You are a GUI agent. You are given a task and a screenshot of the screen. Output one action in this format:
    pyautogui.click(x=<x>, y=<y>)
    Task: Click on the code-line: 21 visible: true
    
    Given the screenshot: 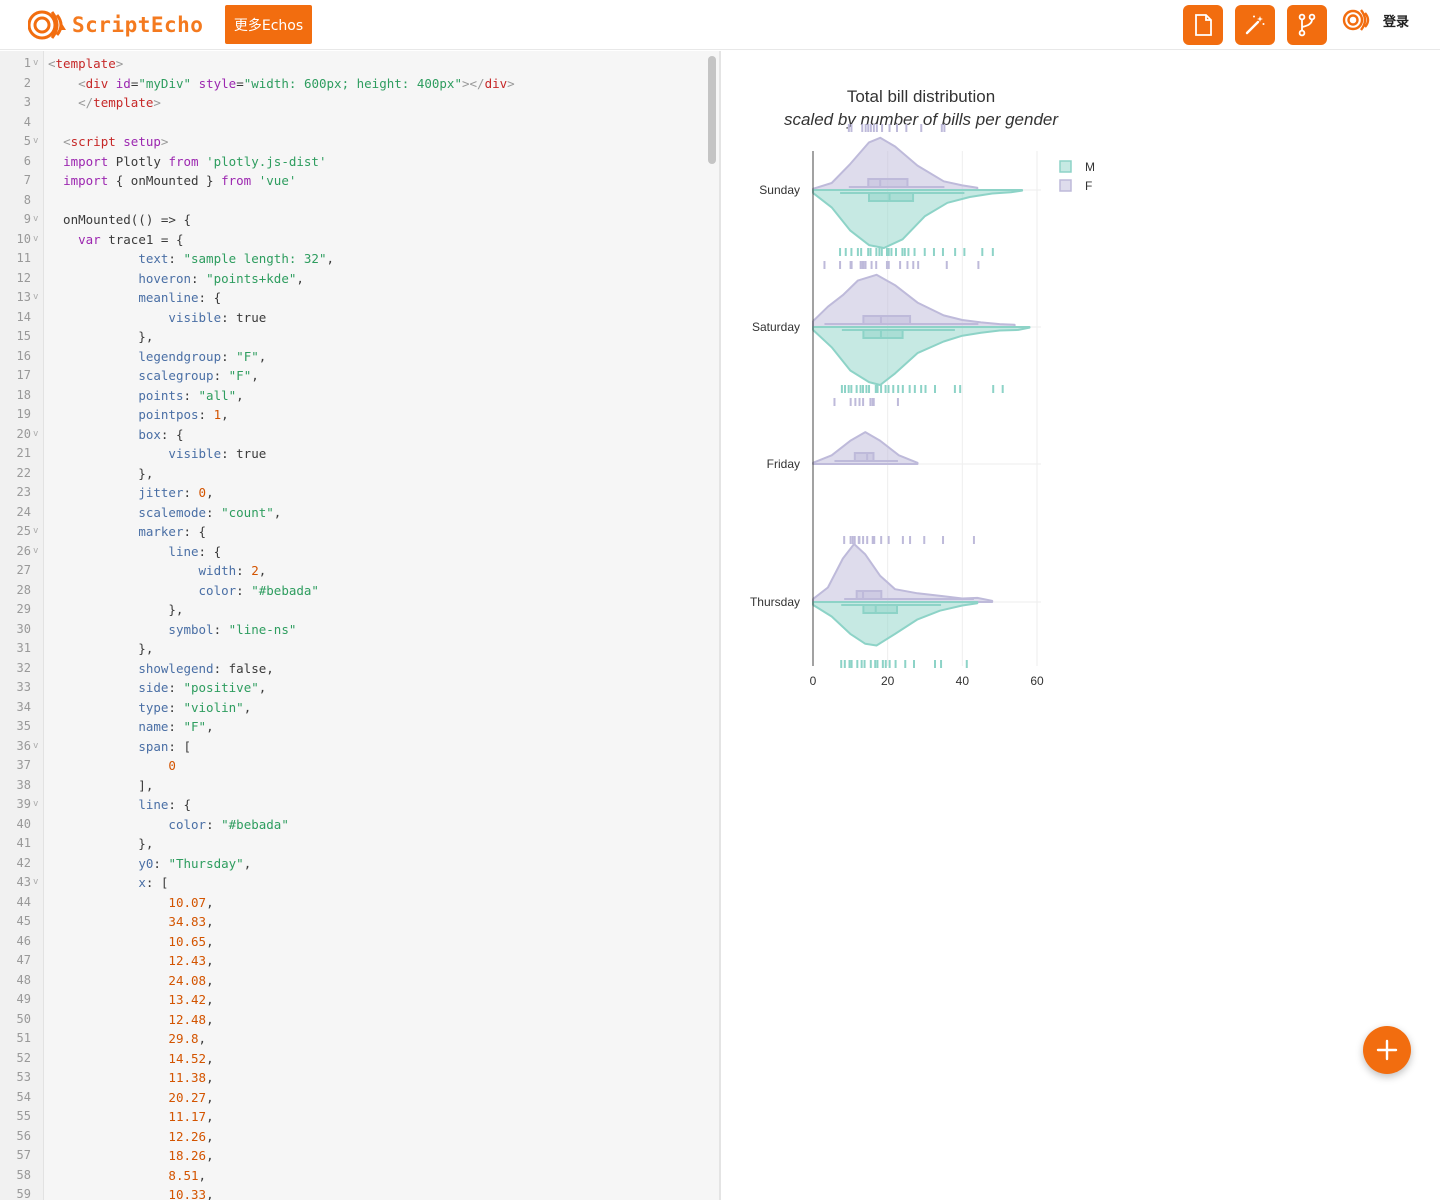 What is the action you would take?
    pyautogui.click(x=352, y=454)
    